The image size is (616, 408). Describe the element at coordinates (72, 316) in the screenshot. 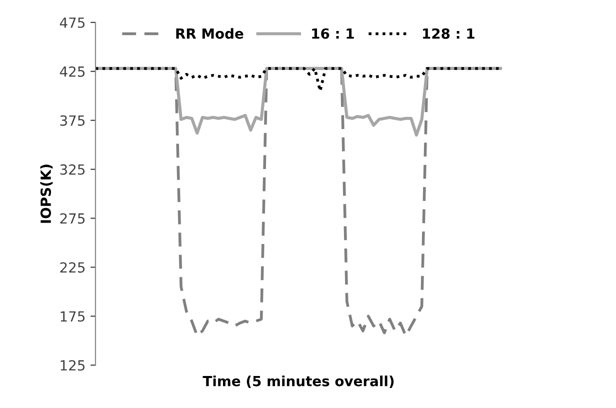

I see `y-tick-label: 175` at that location.